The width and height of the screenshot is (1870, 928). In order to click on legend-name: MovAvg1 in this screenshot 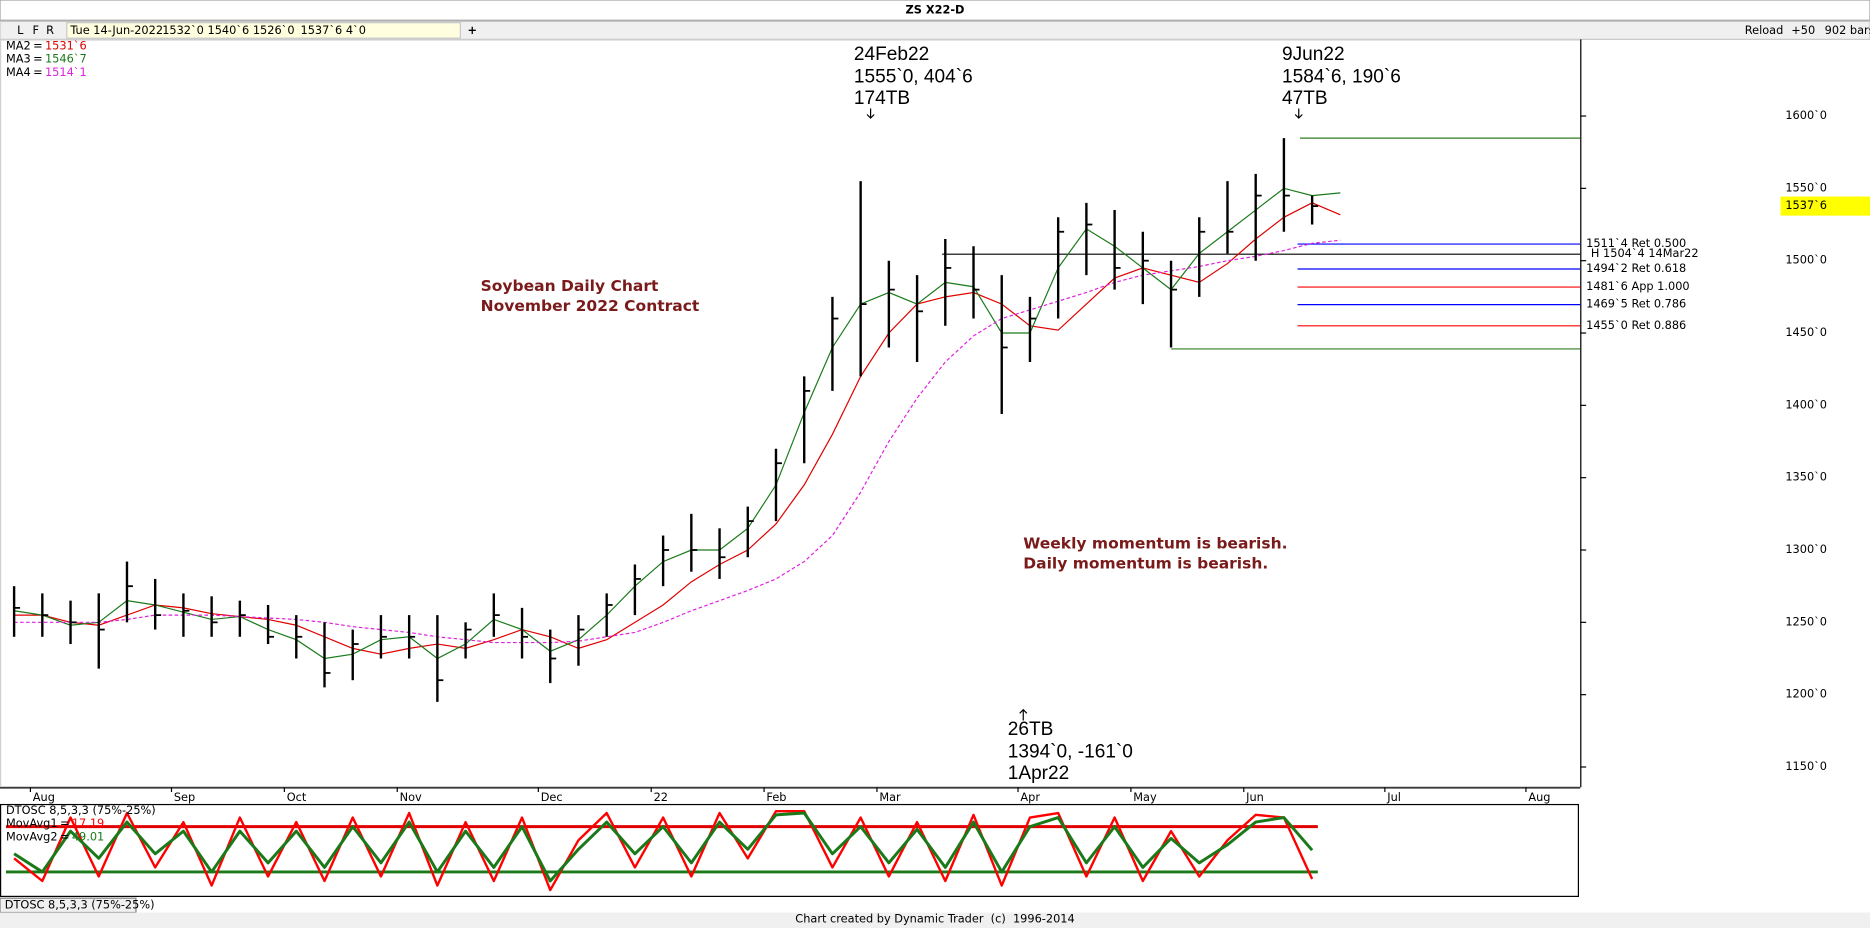, I will do `click(32, 823)`.